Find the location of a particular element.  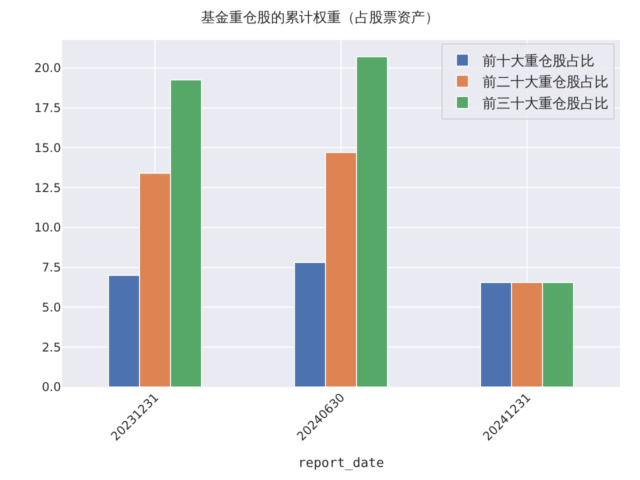

y-tick-label: 15.0 is located at coordinates (47, 147).